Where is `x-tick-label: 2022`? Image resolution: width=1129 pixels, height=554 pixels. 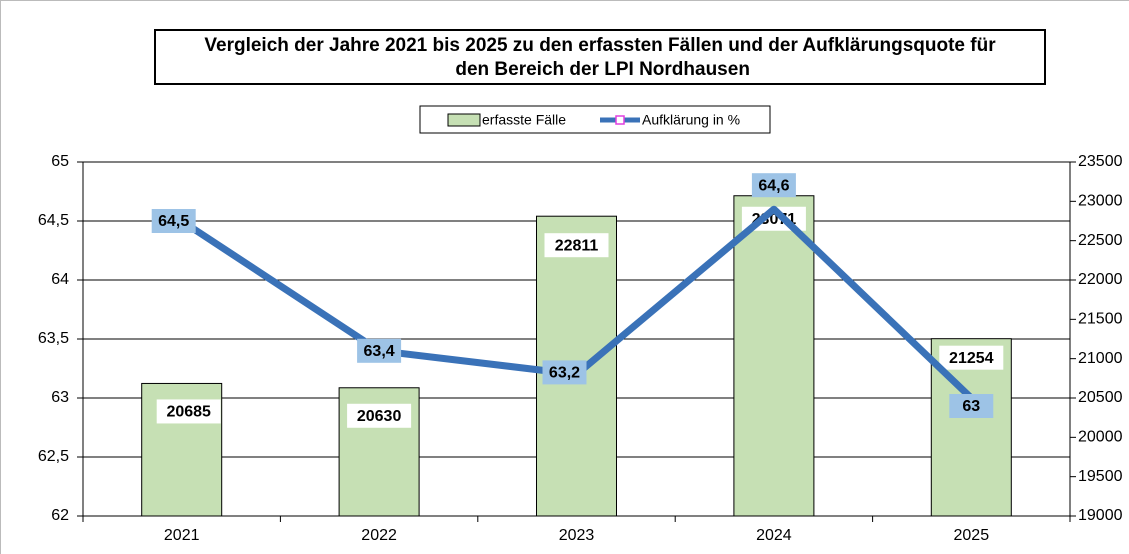 x-tick-label: 2022 is located at coordinates (379, 535).